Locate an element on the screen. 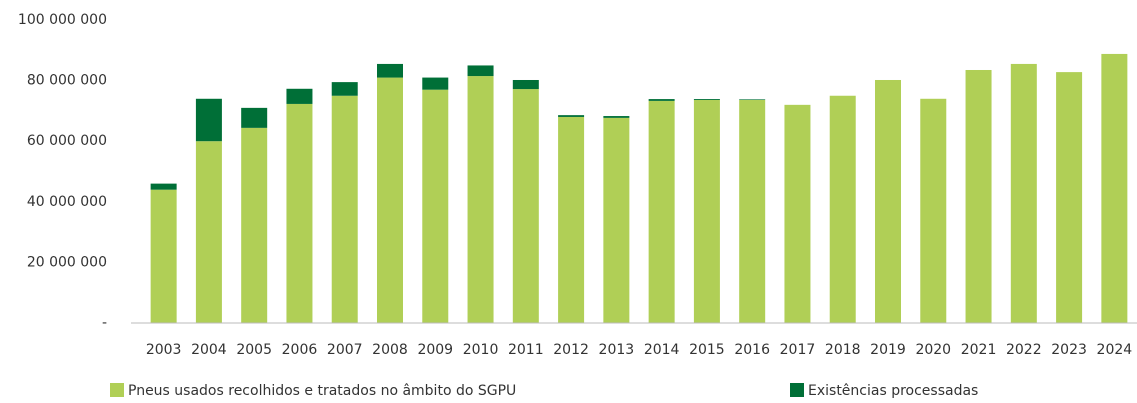 This screenshot has width=1137, height=403. x-tick-label: 2017 is located at coordinates (798, 350).